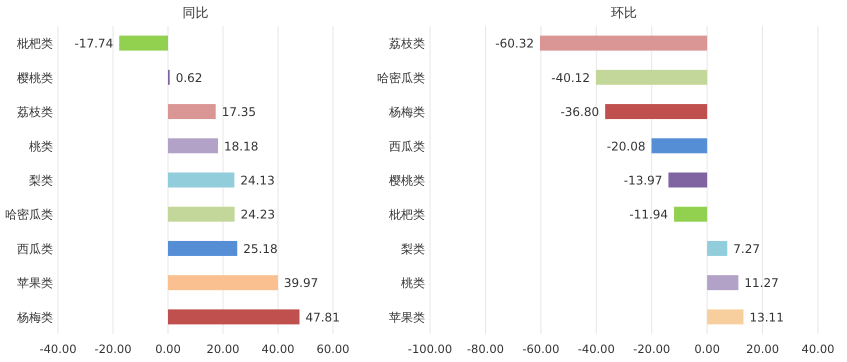 Image resolution: width=847 pixels, height=362 pixels. I want to click on data-label: 7.27, so click(746, 249).